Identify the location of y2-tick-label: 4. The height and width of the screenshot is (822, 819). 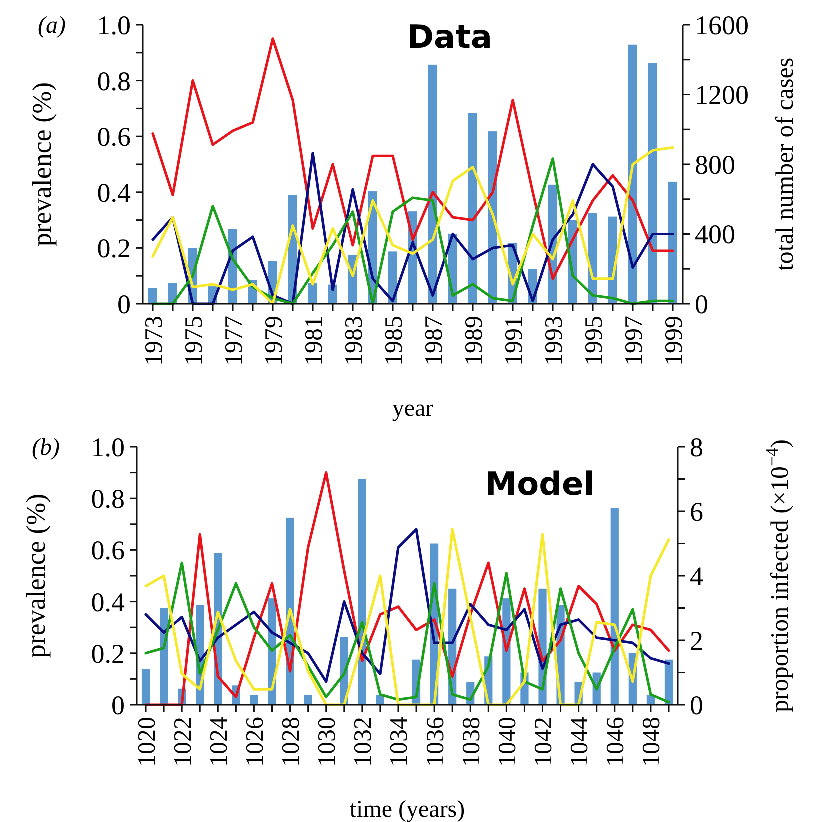
(697, 576).